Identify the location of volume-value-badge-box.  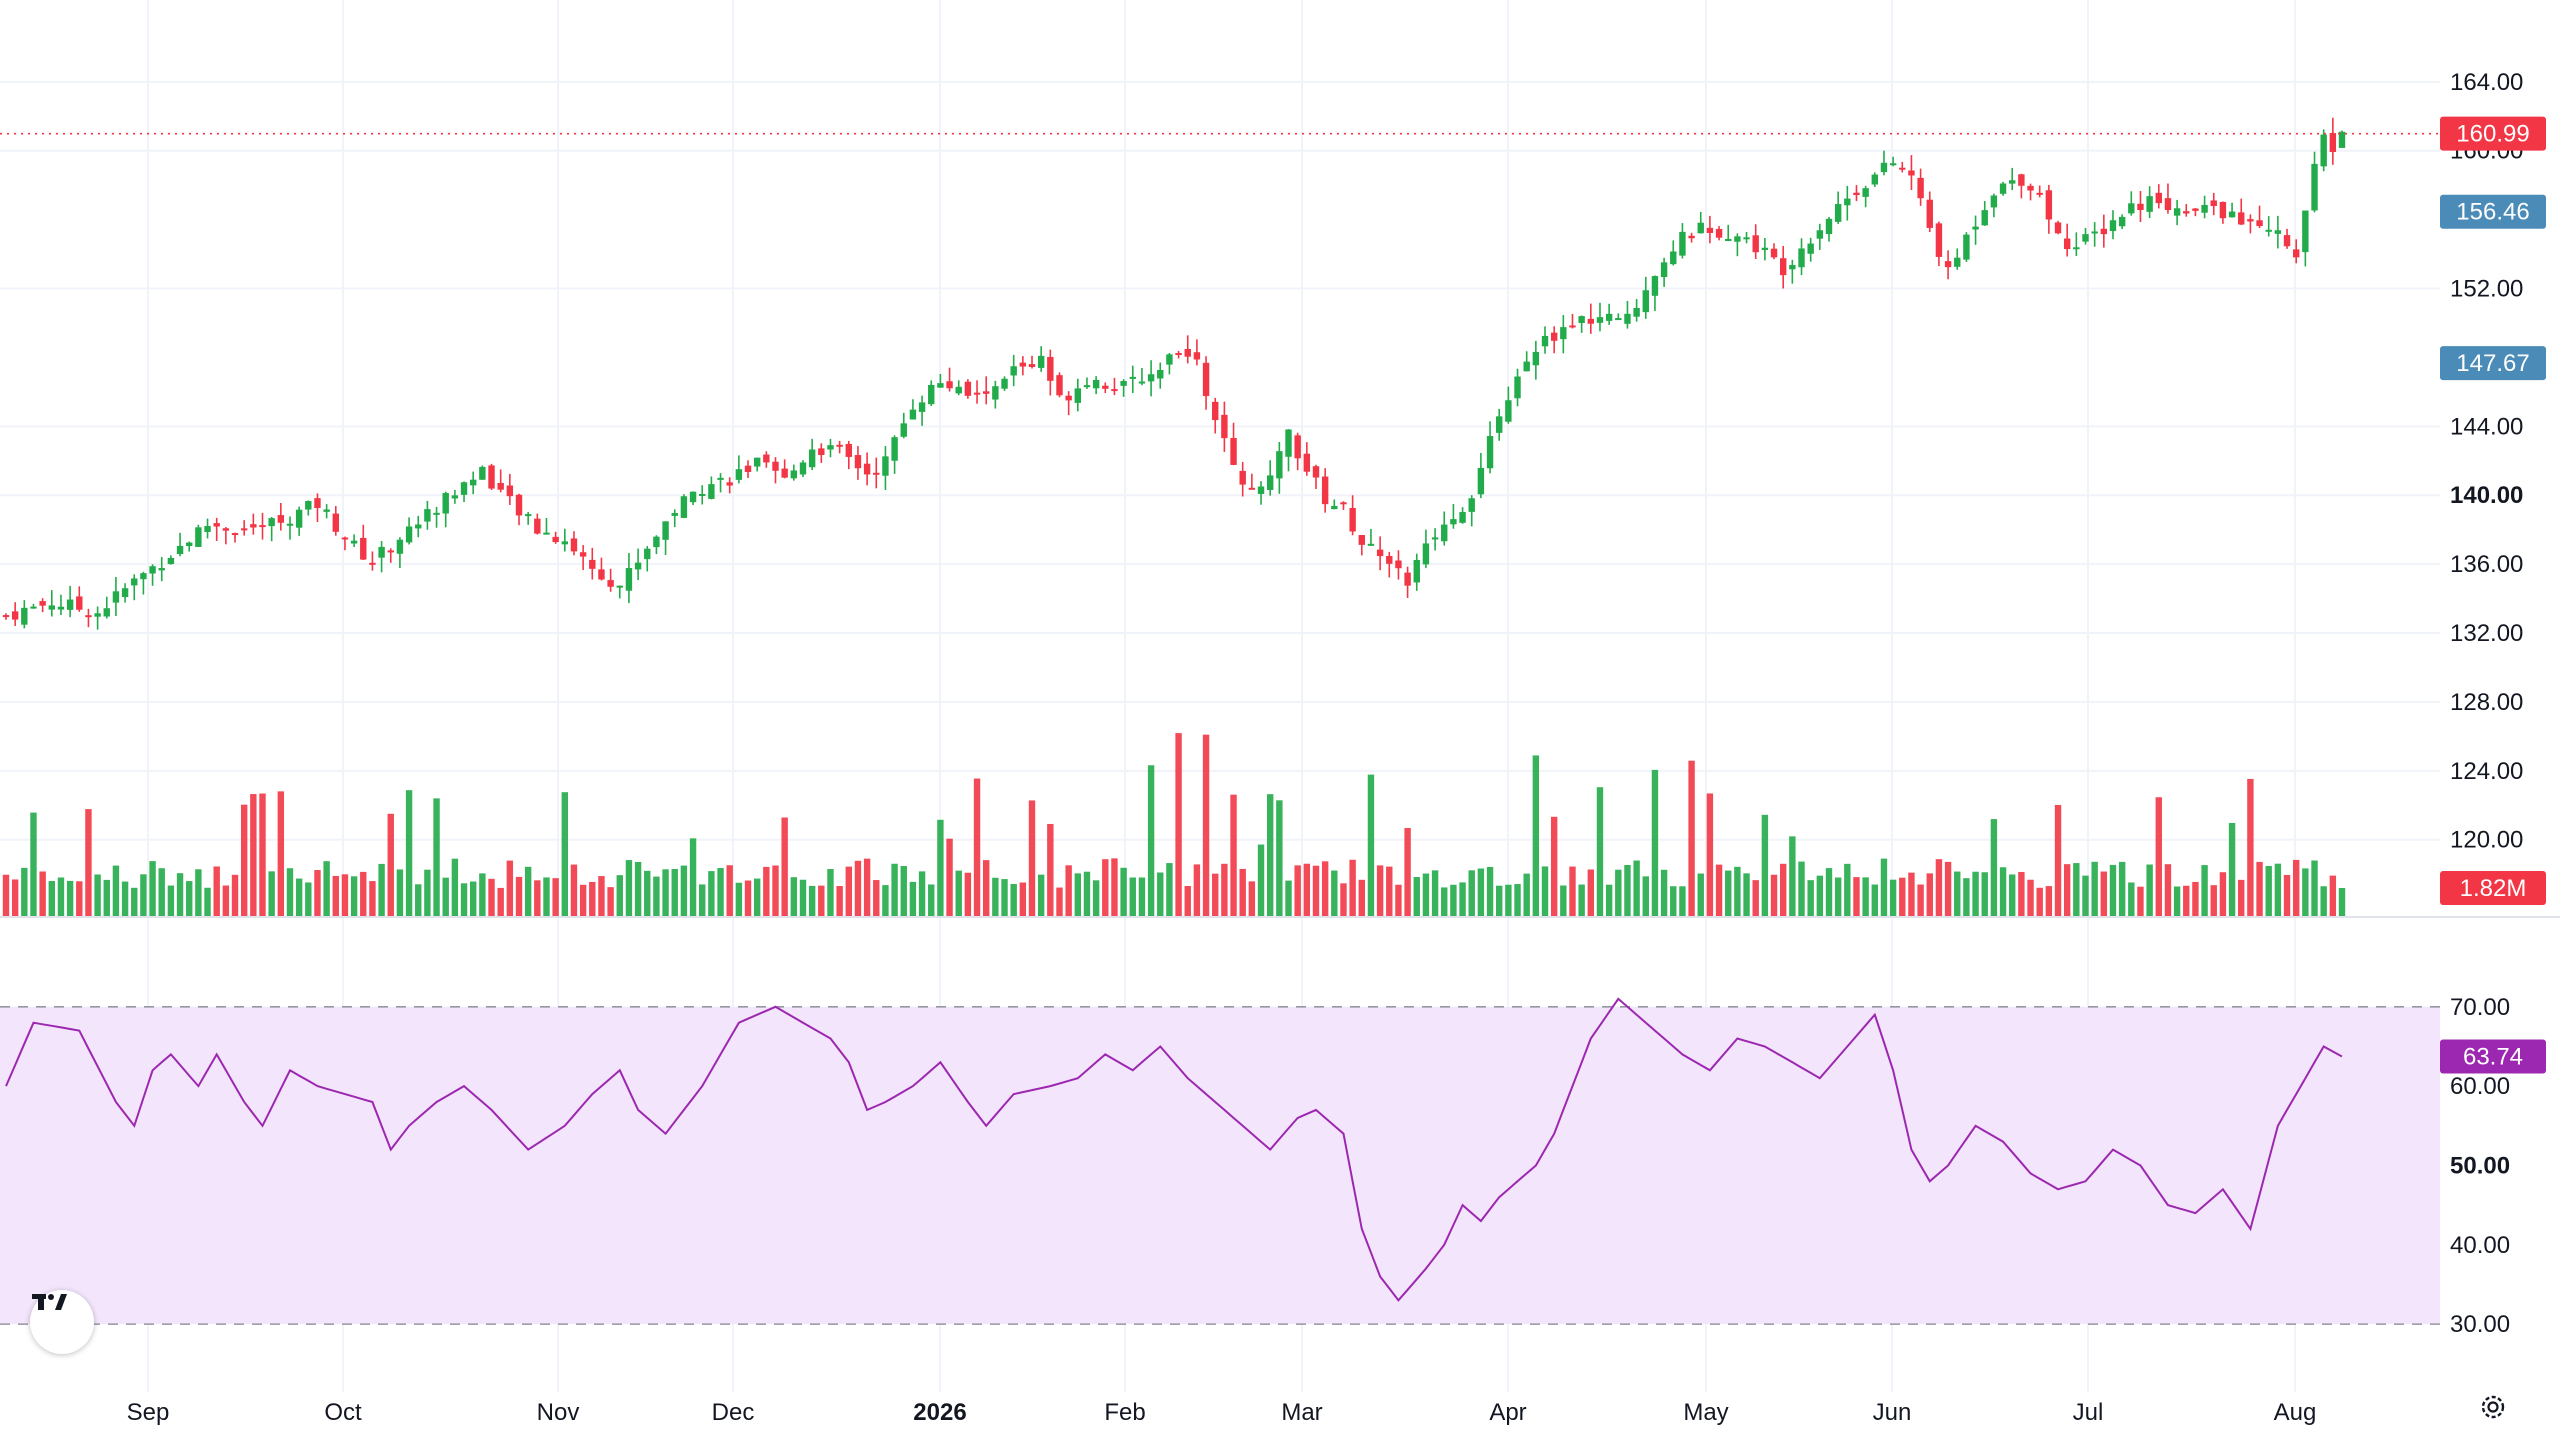
(2493, 888).